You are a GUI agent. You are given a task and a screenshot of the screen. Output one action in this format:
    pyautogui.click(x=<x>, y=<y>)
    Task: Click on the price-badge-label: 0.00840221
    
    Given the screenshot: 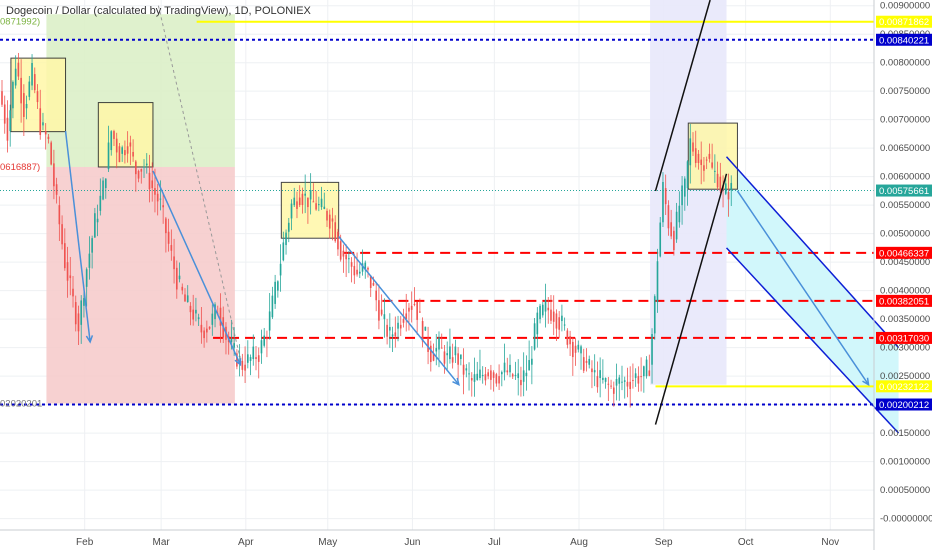 What is the action you would take?
    pyautogui.click(x=904, y=40)
    